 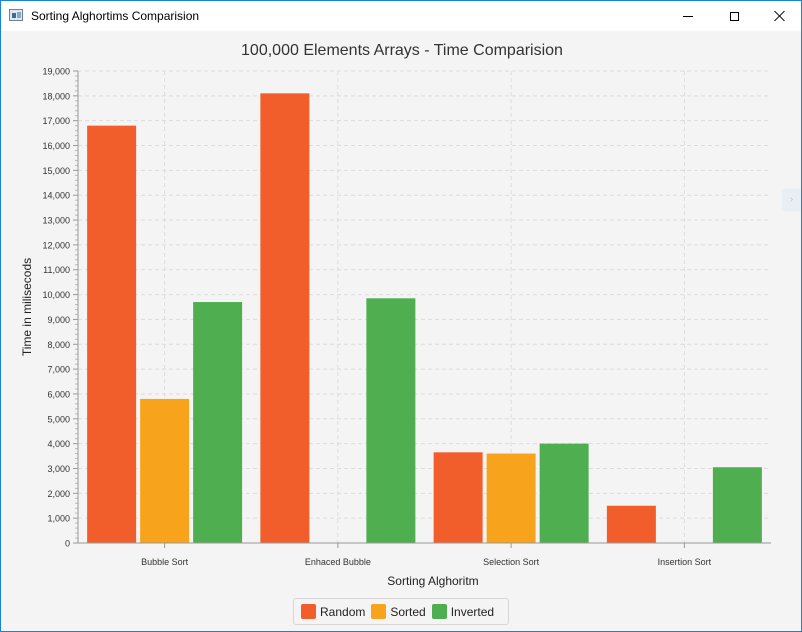 What do you see at coordinates (56, 270) in the screenshot?
I see `y-tick-label: 11,000` at bounding box center [56, 270].